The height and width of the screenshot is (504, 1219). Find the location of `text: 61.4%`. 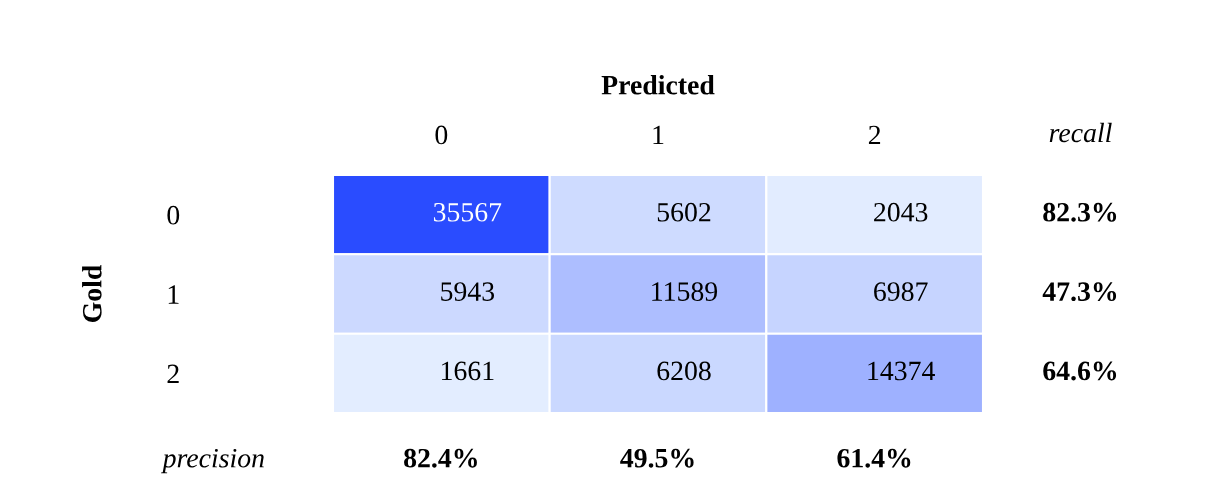

text: 61.4% is located at coordinates (874, 458).